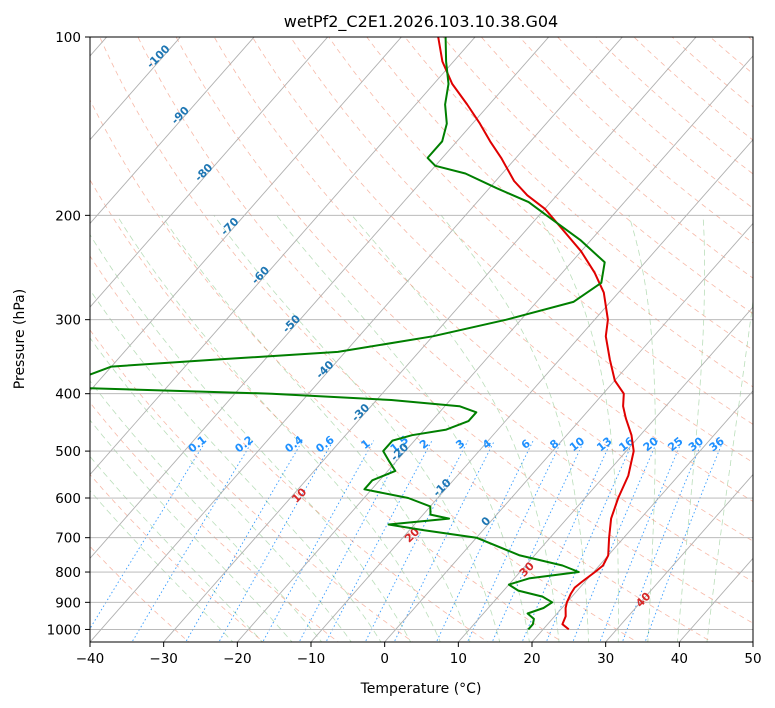  I want to click on mixing-ratio-label: 4, so click(487, 444).